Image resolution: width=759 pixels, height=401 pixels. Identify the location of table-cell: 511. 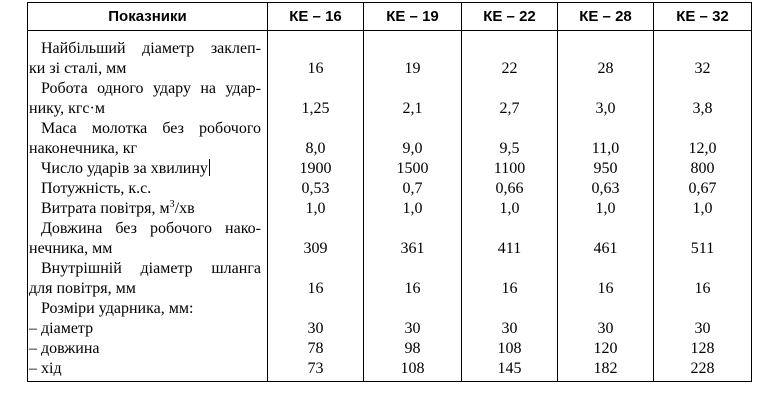
(702, 239).